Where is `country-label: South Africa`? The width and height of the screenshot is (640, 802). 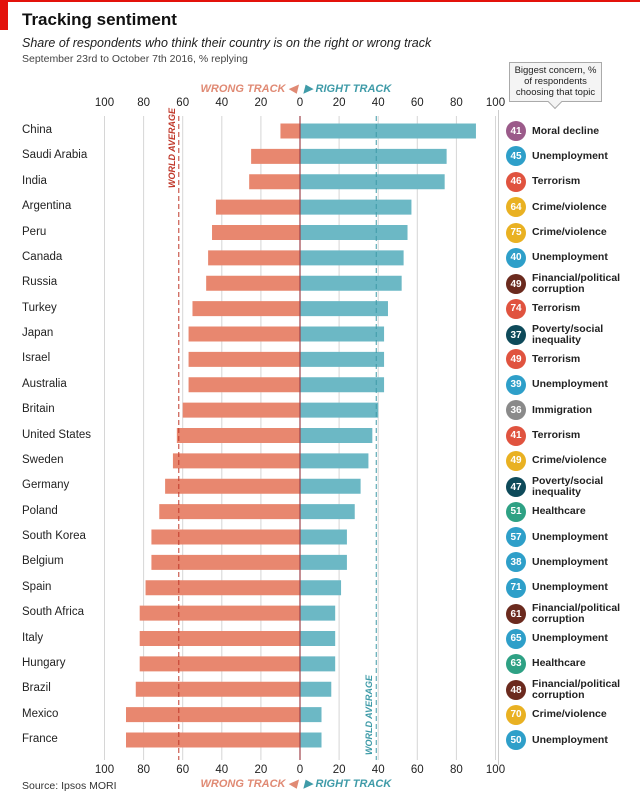 country-label: South Africa is located at coordinates (53, 612).